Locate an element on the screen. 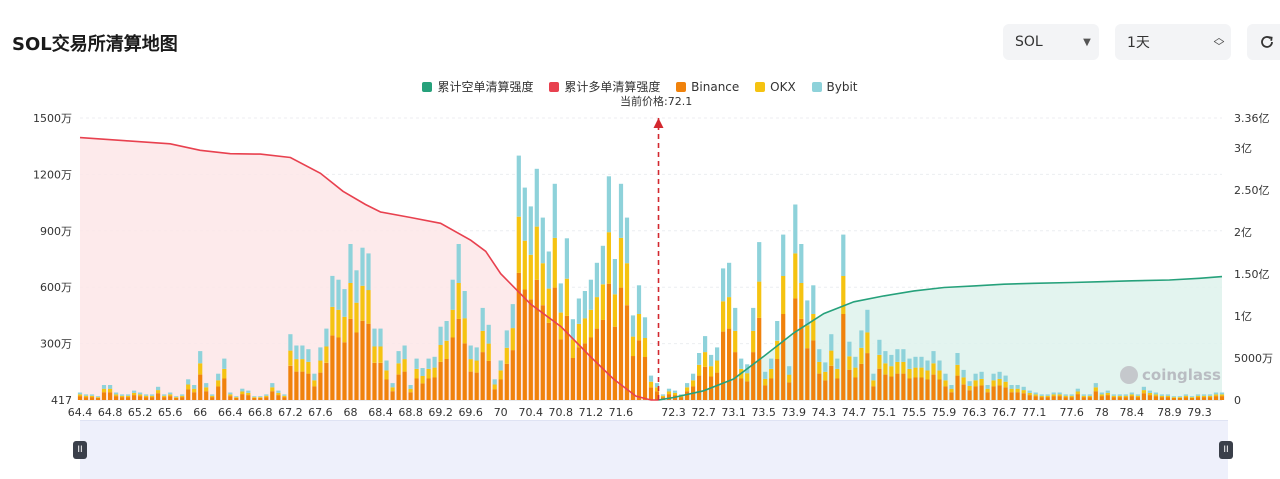 The height and width of the screenshot is (479, 1280). refresh-button is located at coordinates (1263, 42).